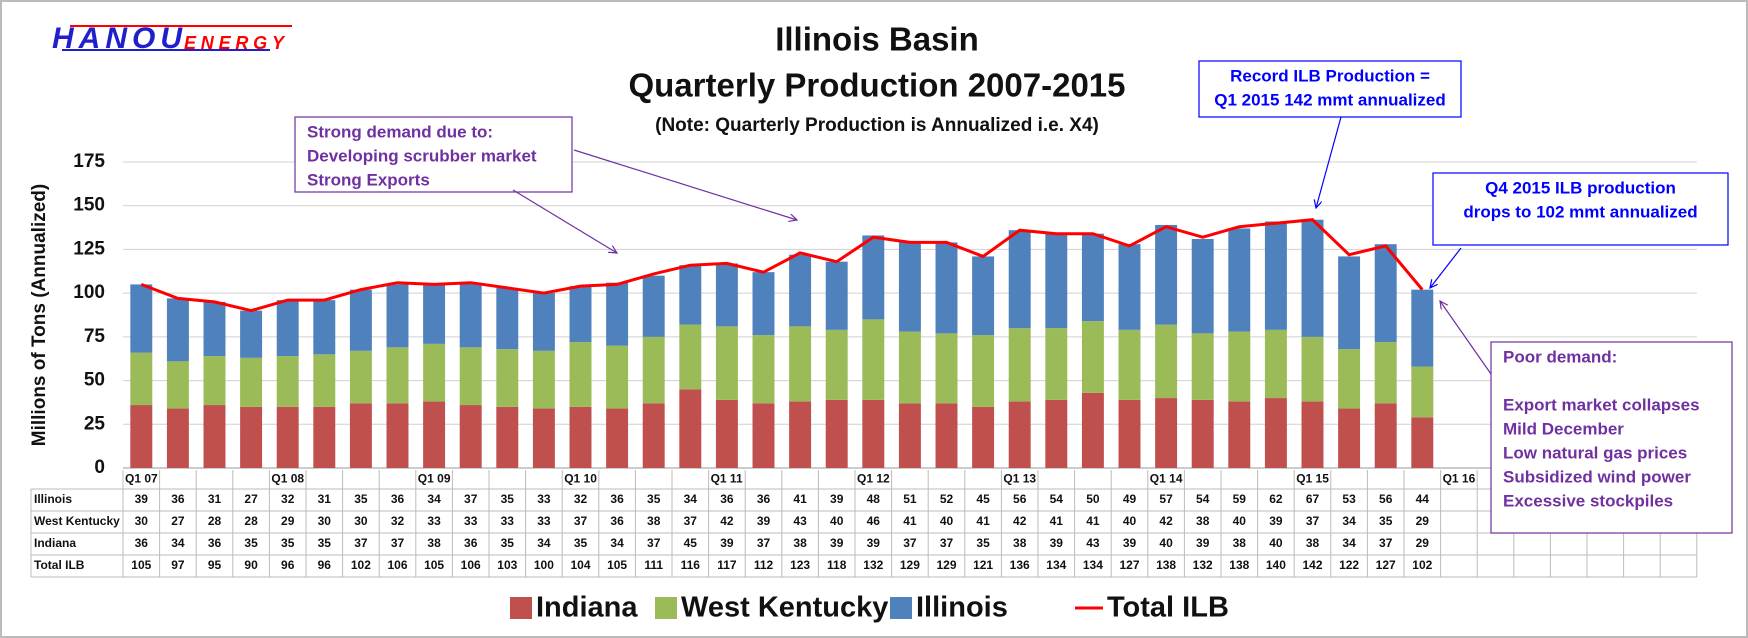  I want to click on annotation-text: Developing scrubber market, so click(422, 155).